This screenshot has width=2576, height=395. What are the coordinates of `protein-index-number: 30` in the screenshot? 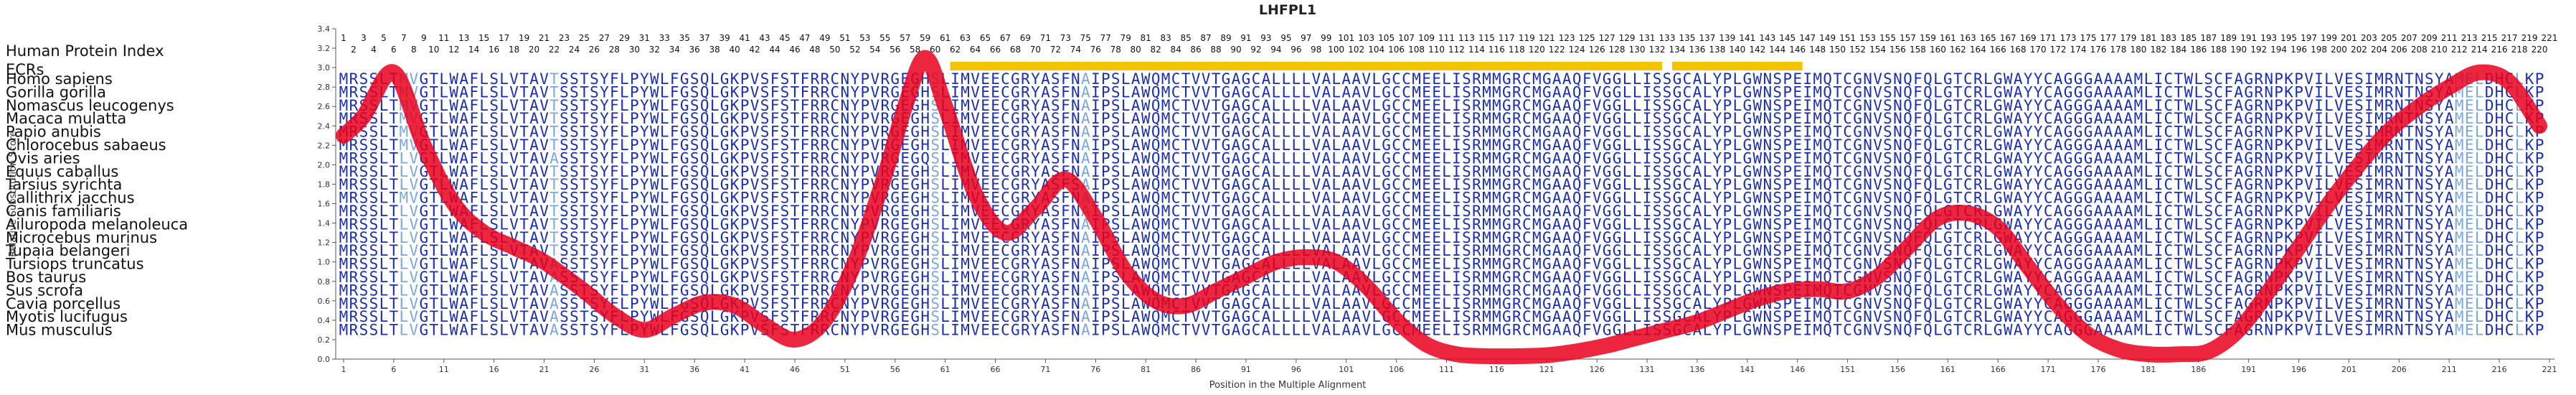 It's located at (634, 50).